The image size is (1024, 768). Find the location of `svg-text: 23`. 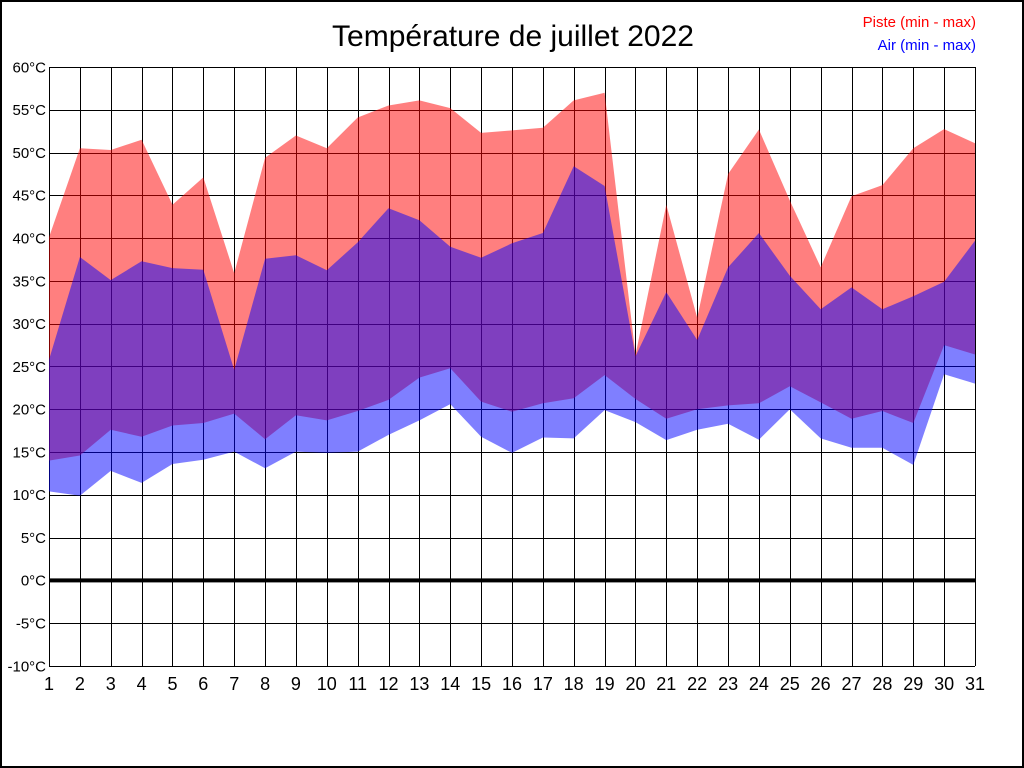

svg-text: 23 is located at coordinates (728, 684).